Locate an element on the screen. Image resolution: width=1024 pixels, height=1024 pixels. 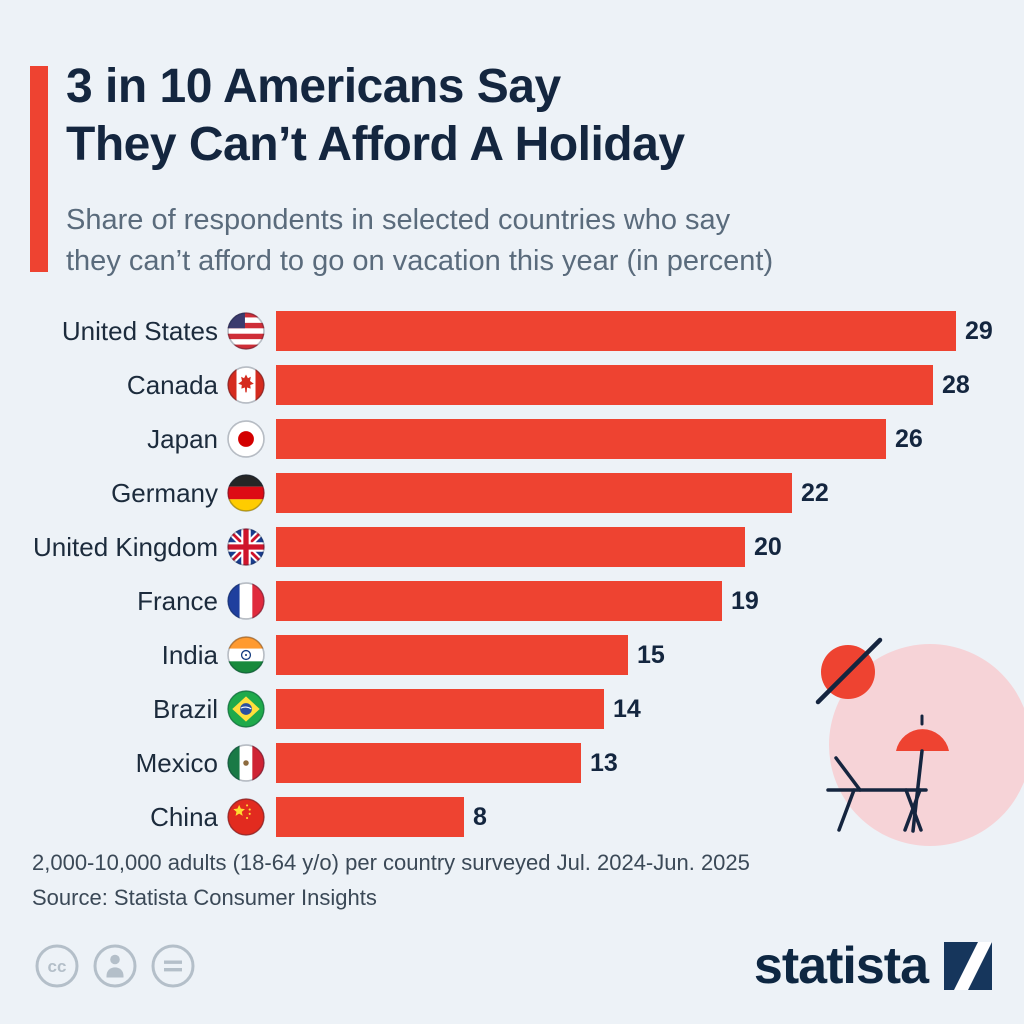
country-label: France is located at coordinates (177, 600).